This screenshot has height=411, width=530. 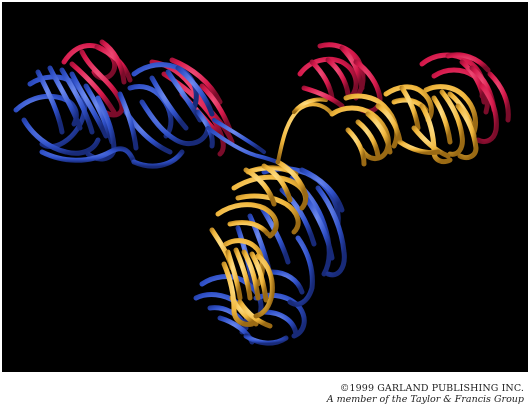 I want to click on copyright-line: ©1999 GARLAND PUBLISHING INC., so click(x=431, y=388).